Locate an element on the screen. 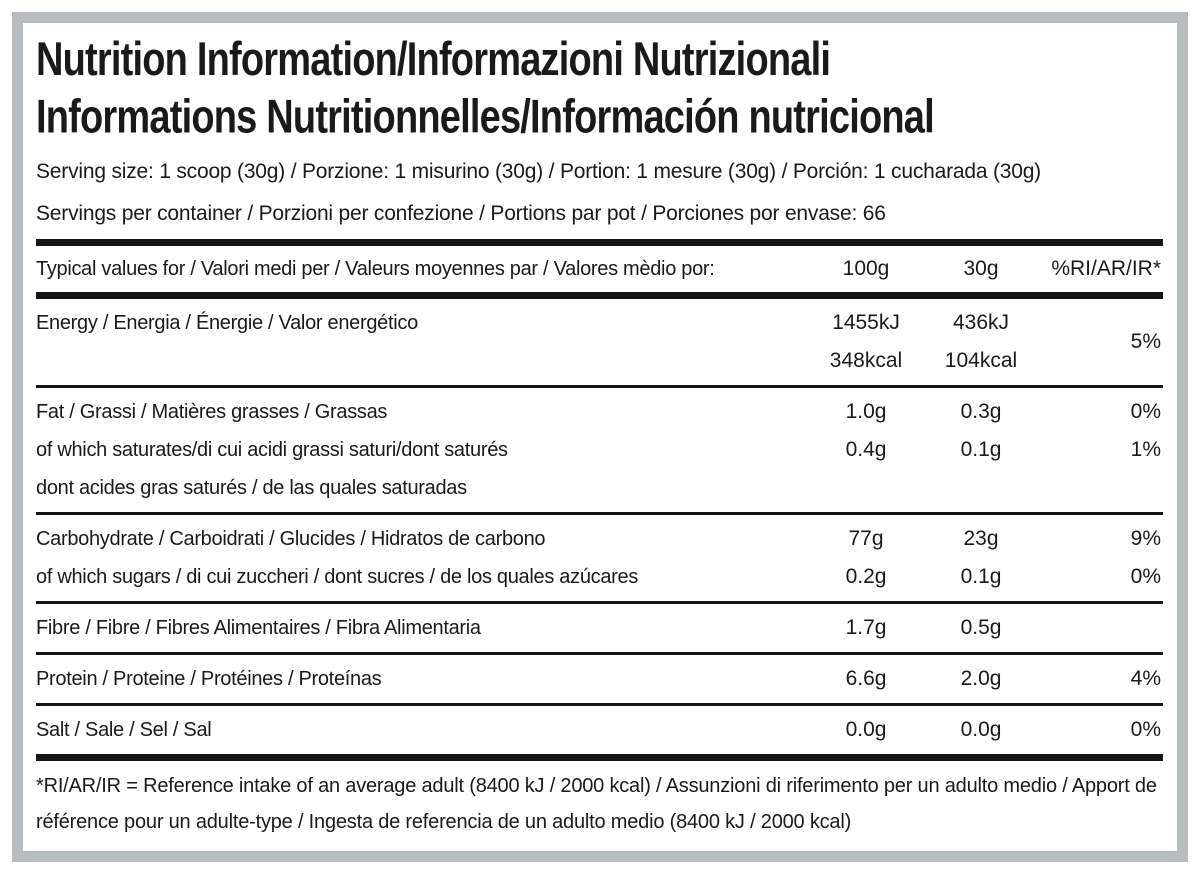  value-30g-cell: 23g 0.1g is located at coordinates (981, 558).